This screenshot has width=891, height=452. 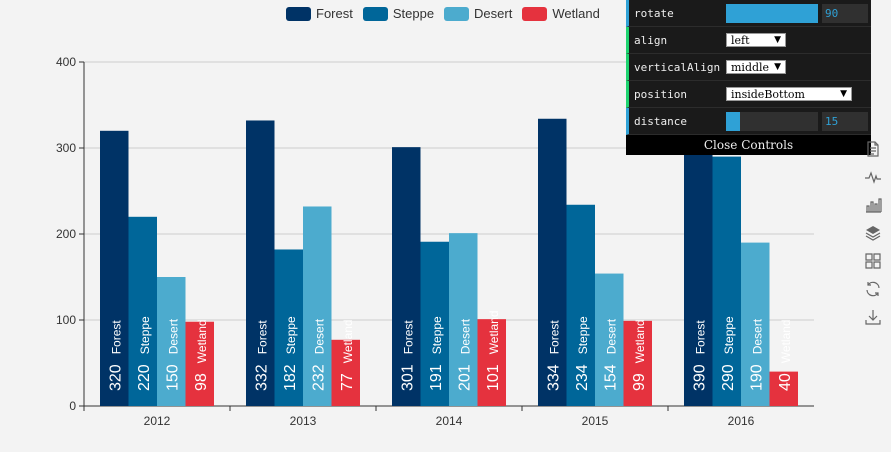 I want to click on bar-value-label: 98, so click(x=201, y=382).